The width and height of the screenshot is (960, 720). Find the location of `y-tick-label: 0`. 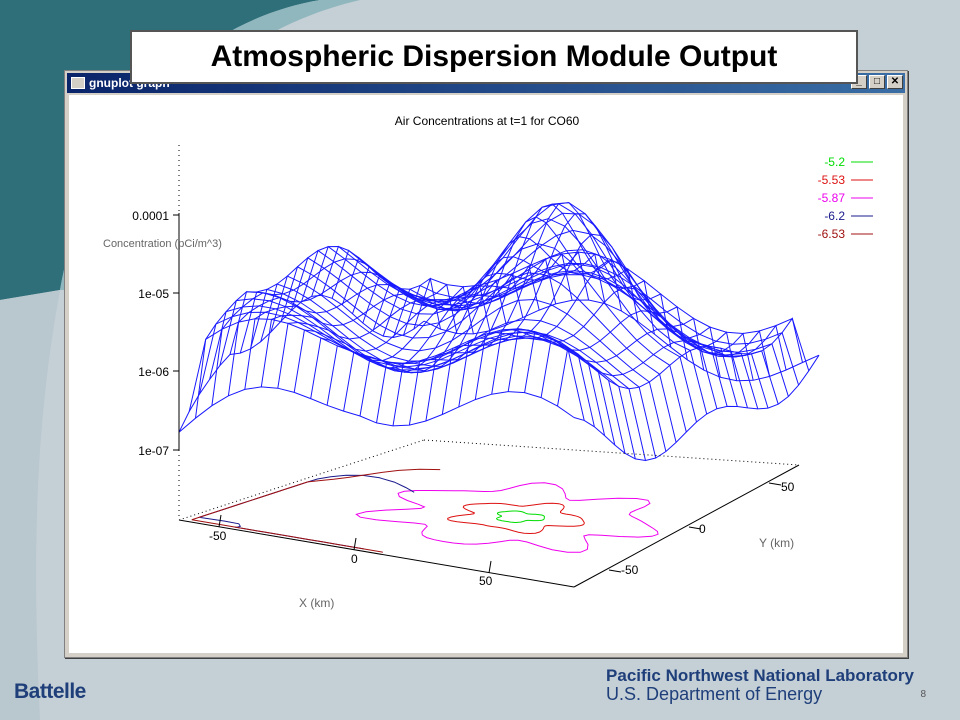

y-tick-label: 0 is located at coordinates (702, 529).